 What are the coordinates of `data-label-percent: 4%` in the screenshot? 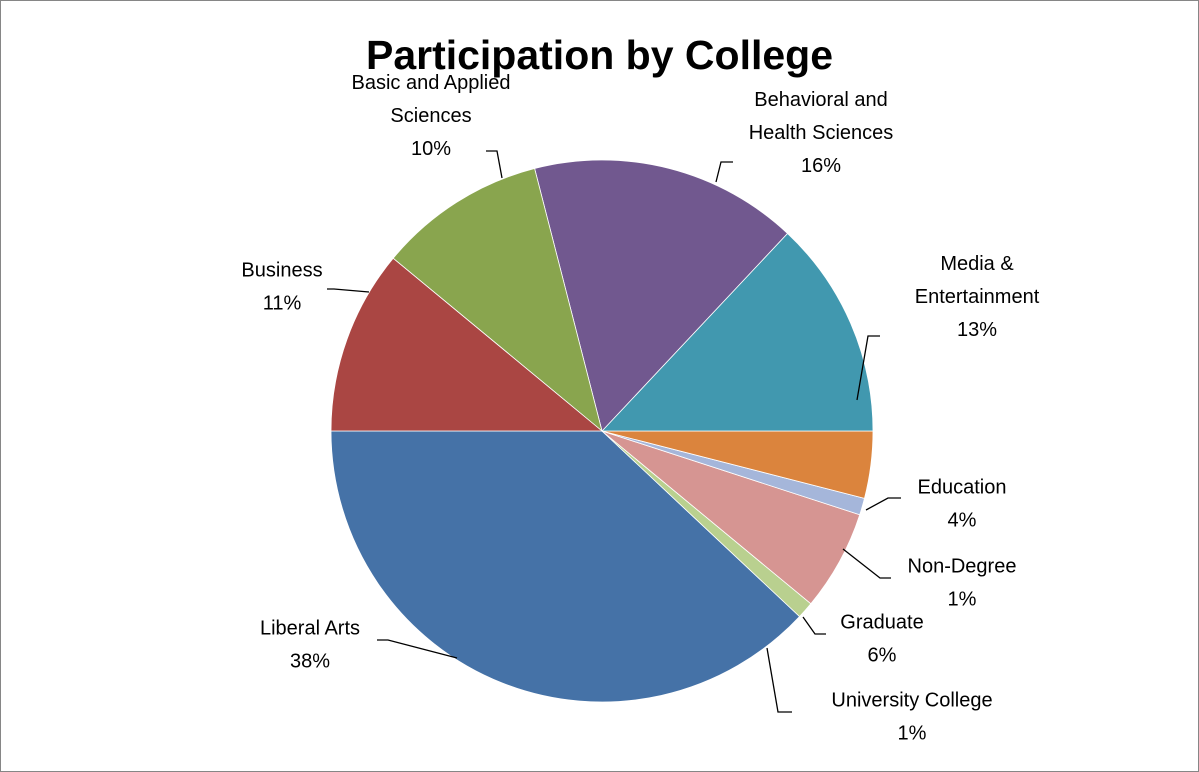 It's located at (962, 521).